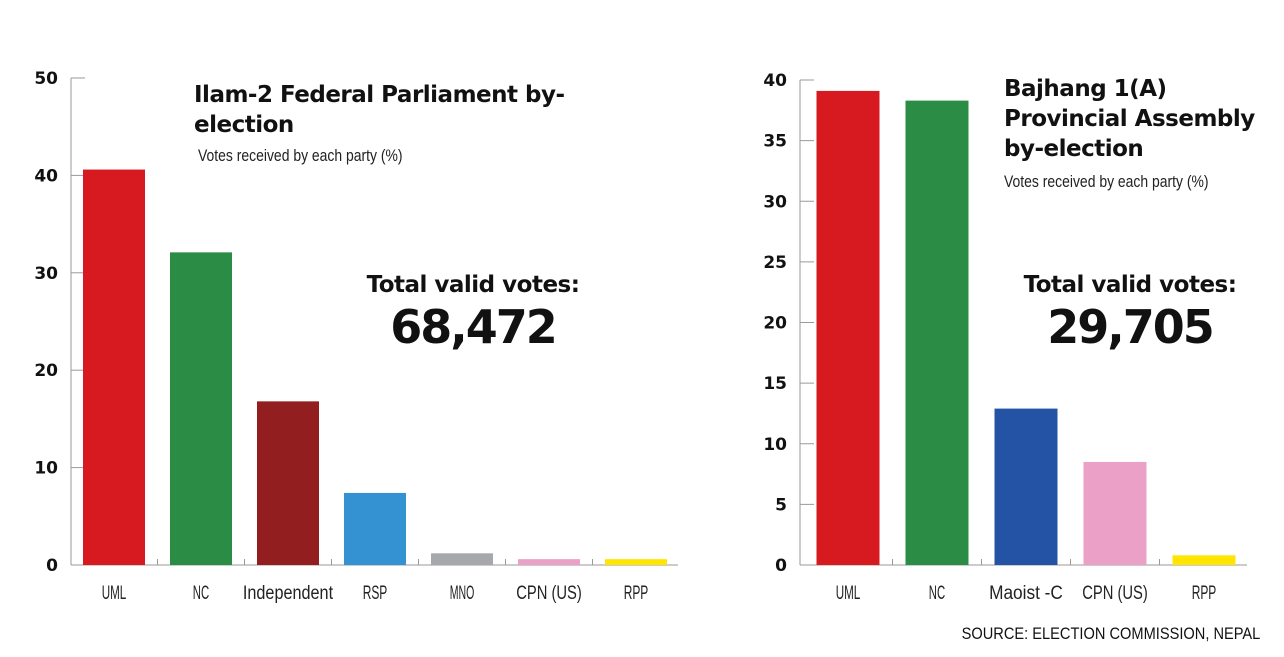  I want to click on chart1-subtitle: Votes received by each party (%), so click(300, 155).